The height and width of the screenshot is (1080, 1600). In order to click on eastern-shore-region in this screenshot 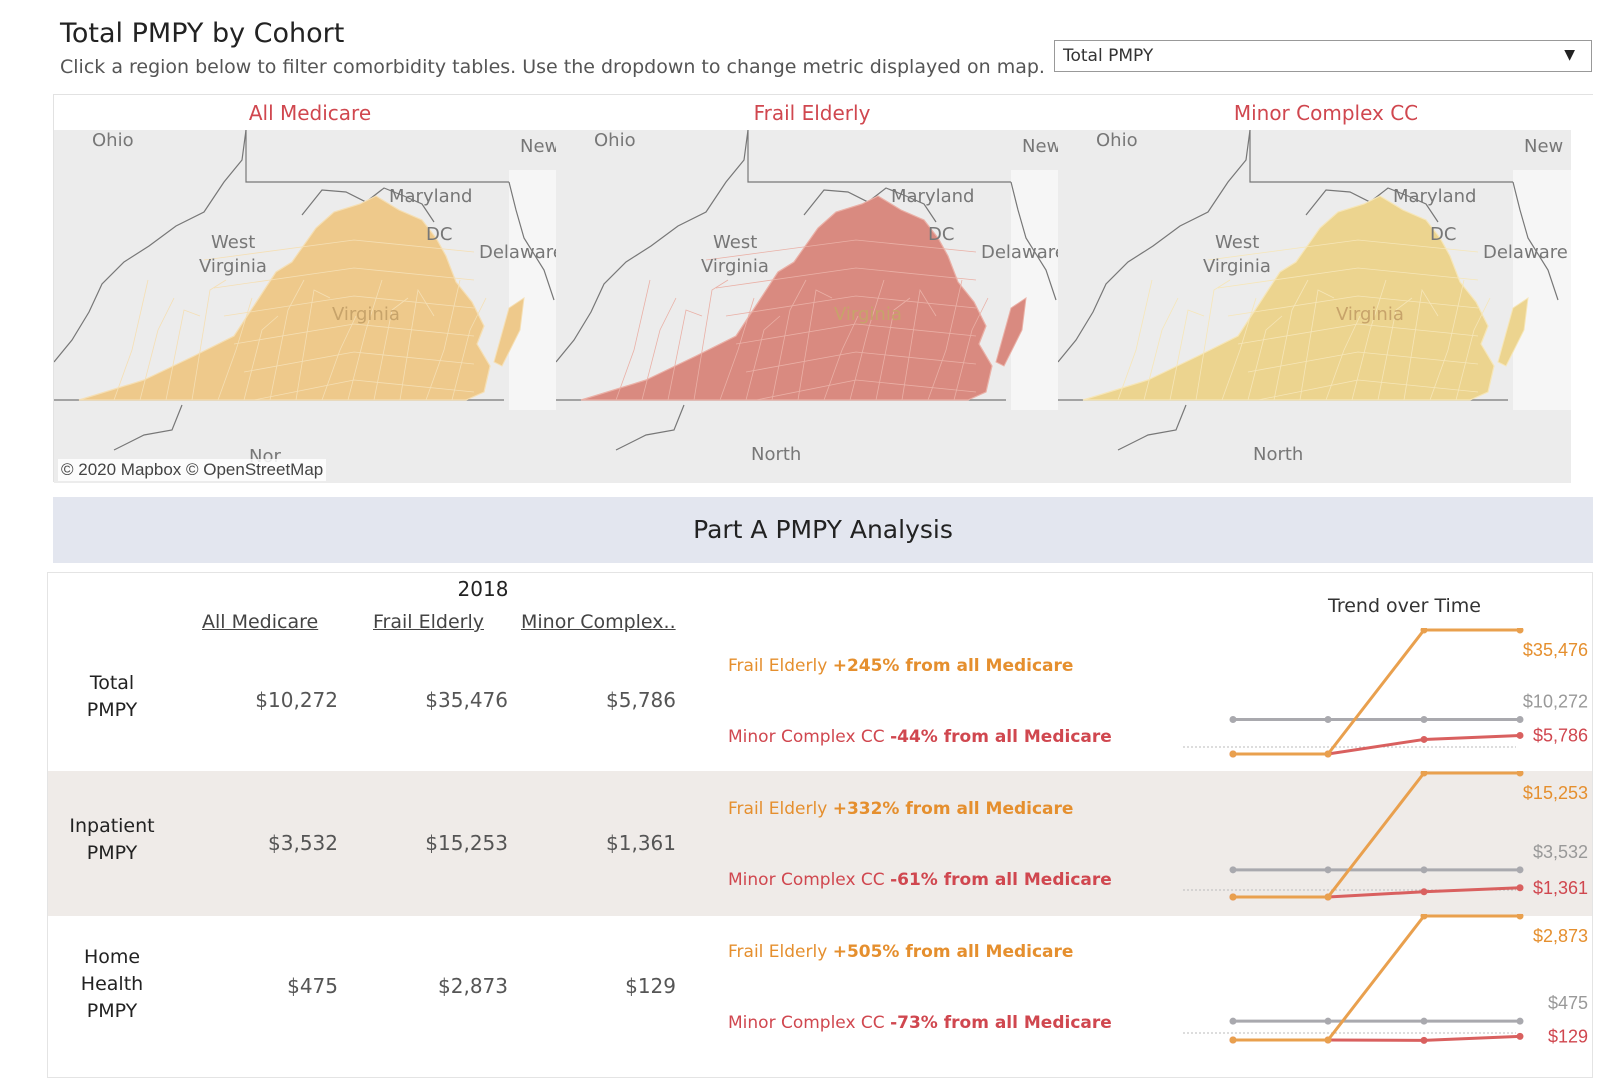, I will do `click(1513, 331)`.